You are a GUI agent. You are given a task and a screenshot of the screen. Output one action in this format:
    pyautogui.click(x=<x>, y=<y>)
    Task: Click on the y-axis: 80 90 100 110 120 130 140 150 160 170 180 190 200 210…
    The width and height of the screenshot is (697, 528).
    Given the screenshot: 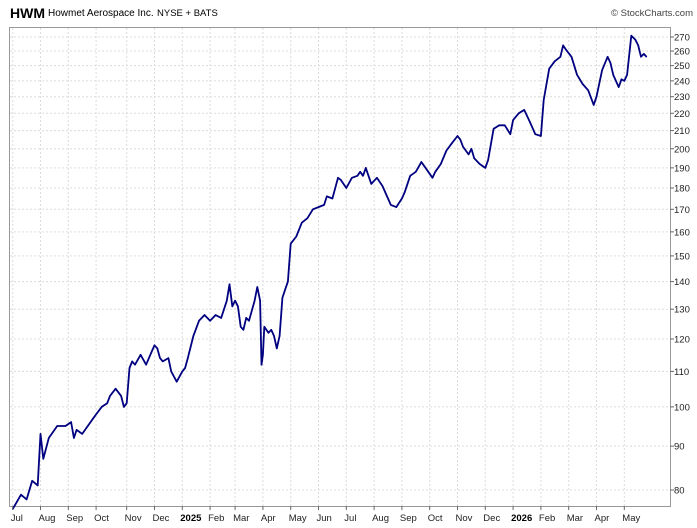 What is the action you would take?
    pyautogui.click(x=680, y=265)
    